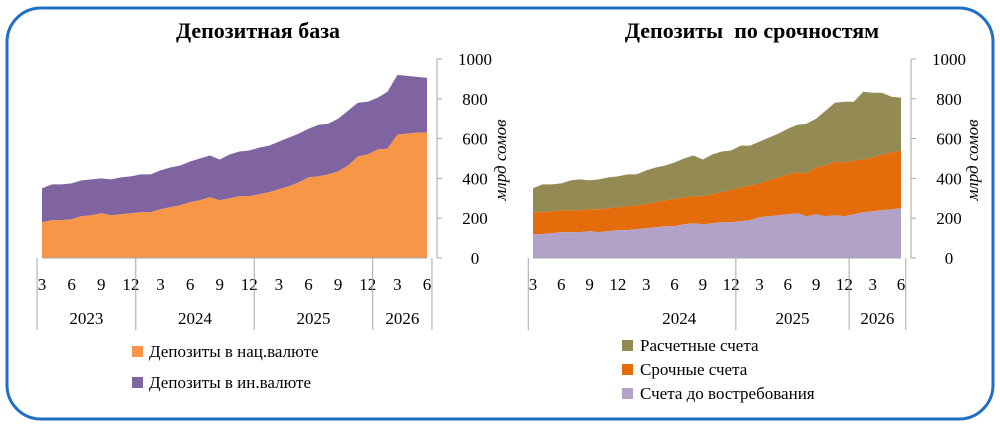 The image size is (1000, 428). I want to click on chart-title: Депозиты по срочностям, so click(752, 30).